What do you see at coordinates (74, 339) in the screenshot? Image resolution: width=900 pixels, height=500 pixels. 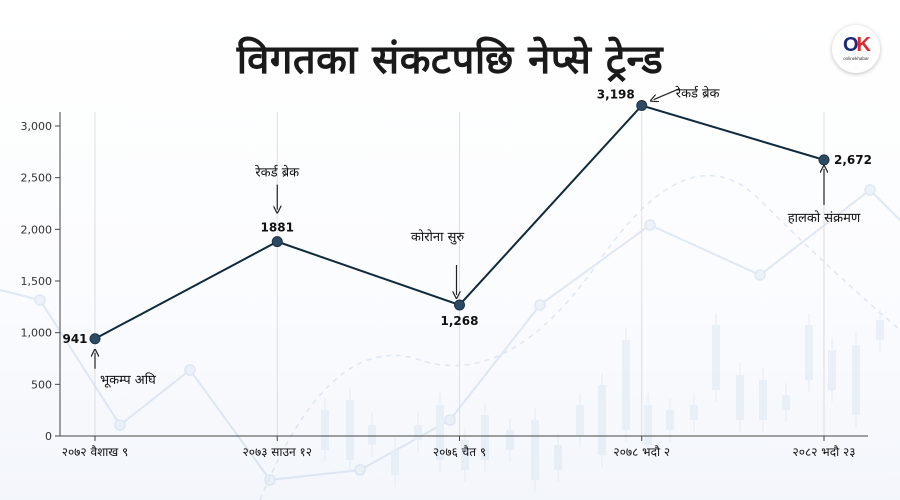 I see `data-label: 941` at bounding box center [74, 339].